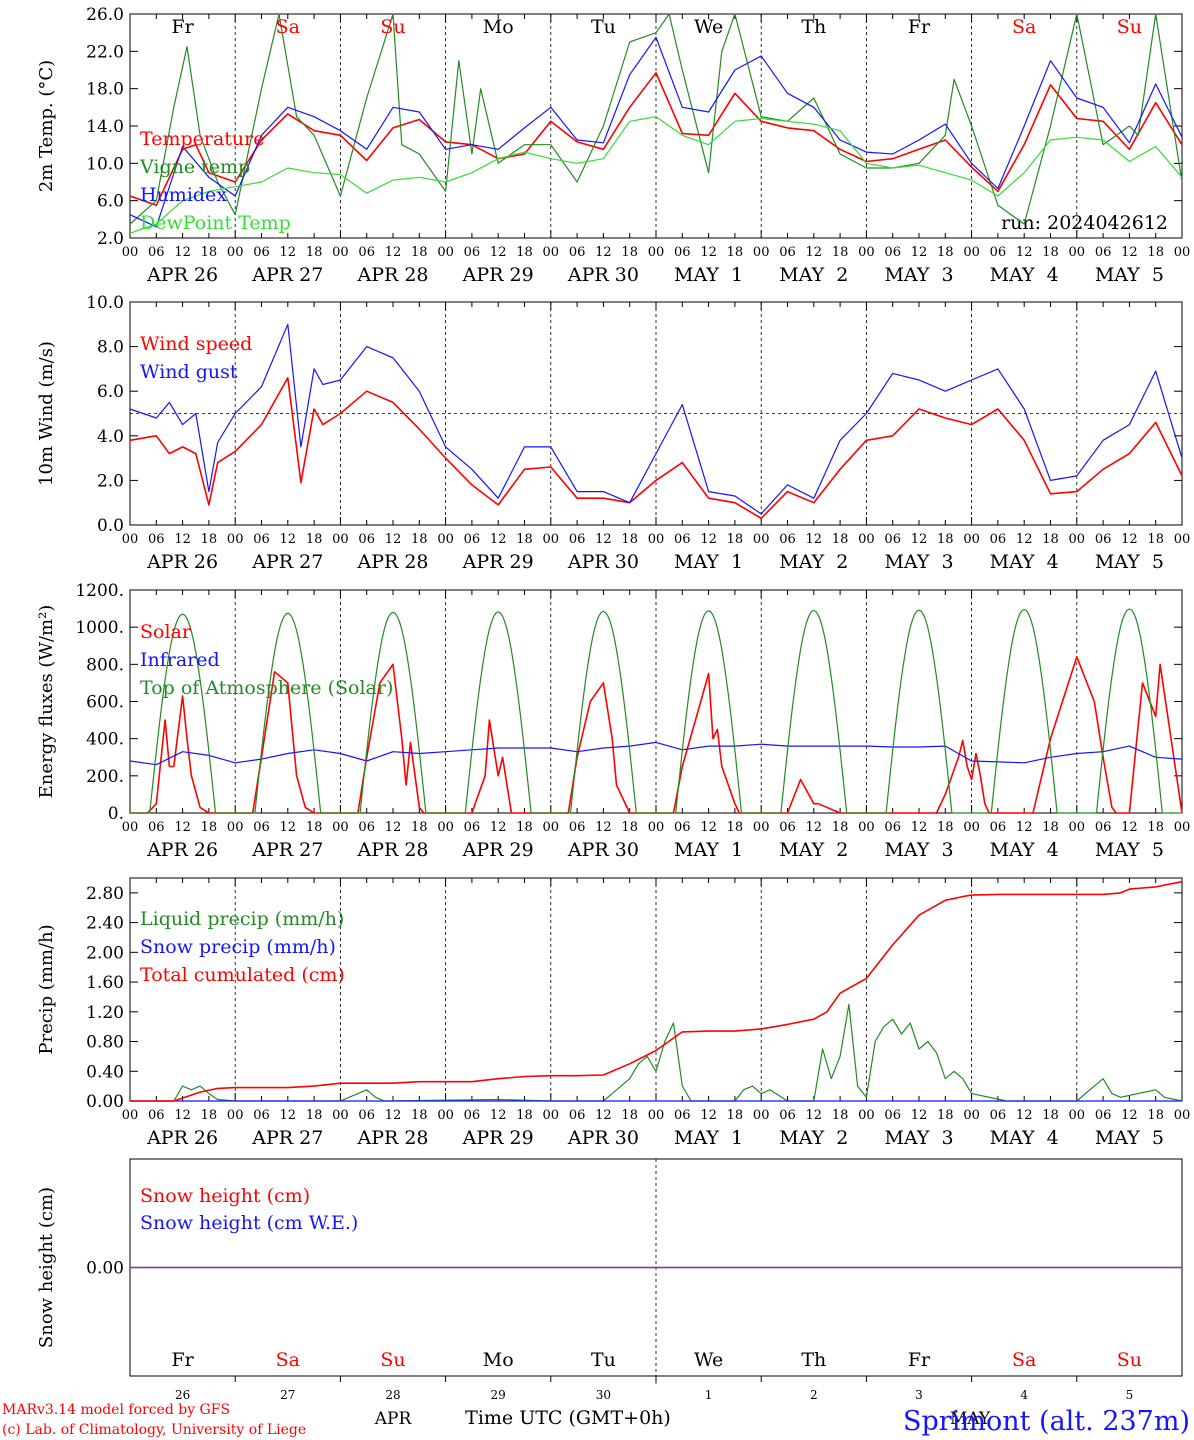  Describe the element at coordinates (498, 1360) in the screenshot. I see `weekday-label: Mo` at that location.